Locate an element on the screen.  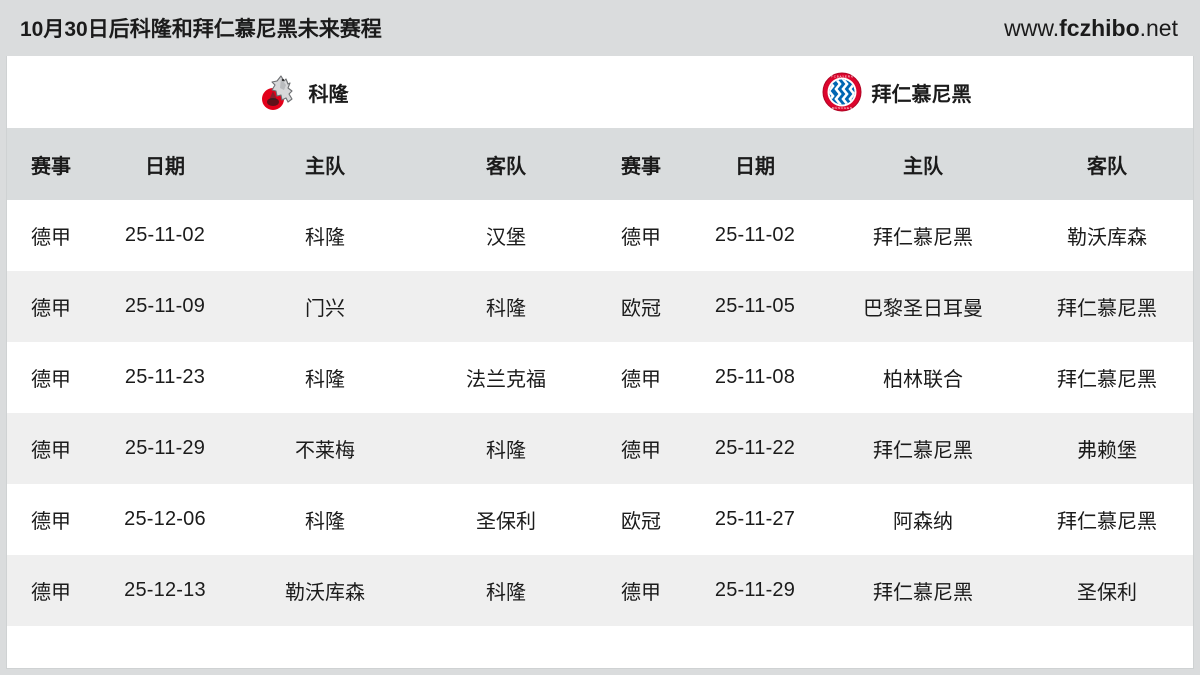
table-row: 德甲 25-11-23 科隆 法兰克福 德甲 25-11-08 柏林联合 拜仁慕尼黑 is located at coordinates (600, 377).